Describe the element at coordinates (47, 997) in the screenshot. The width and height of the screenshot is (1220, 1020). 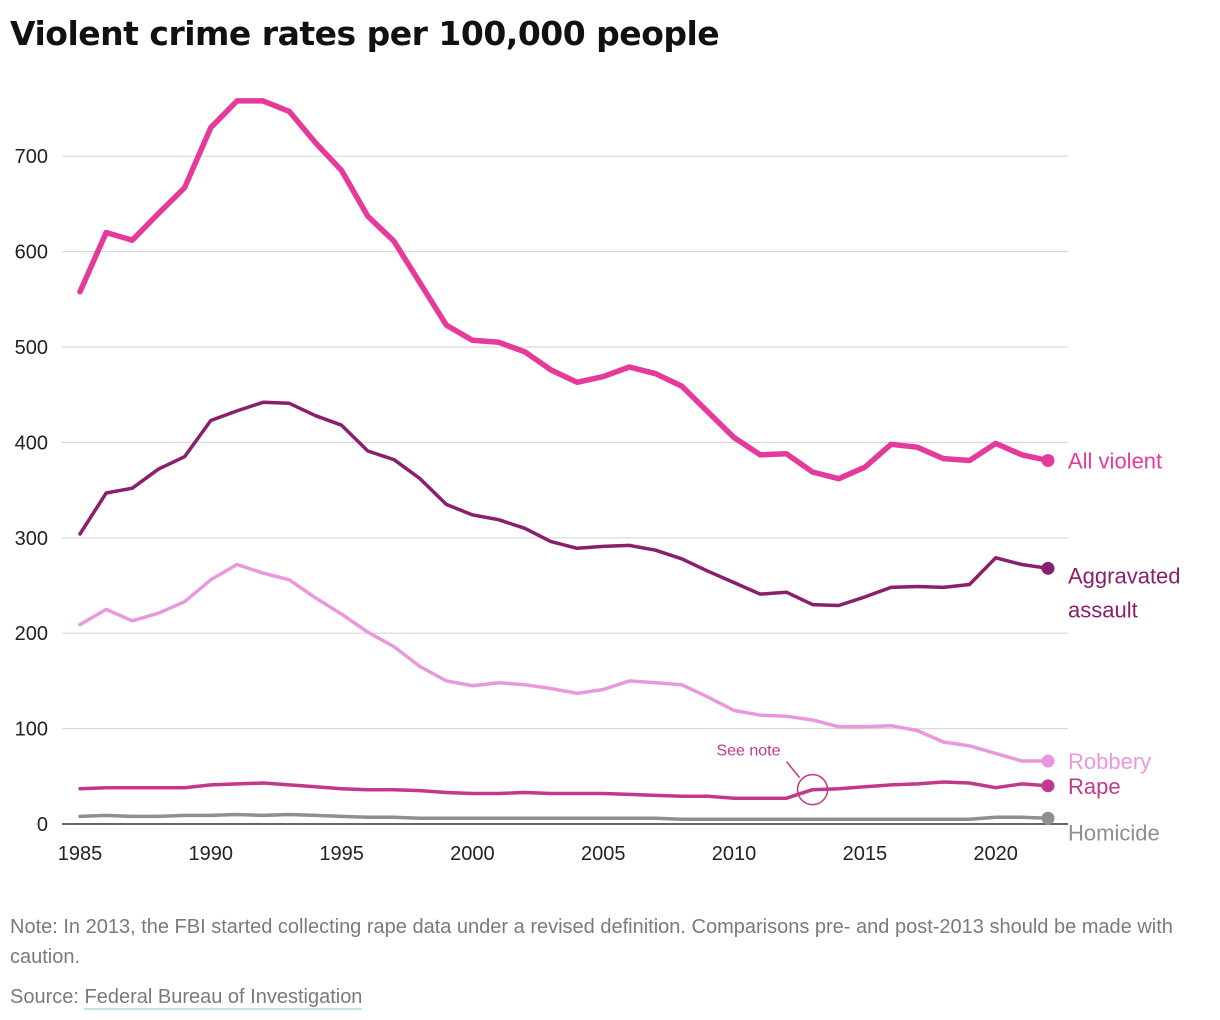
I see `source-label: Source:` at that location.